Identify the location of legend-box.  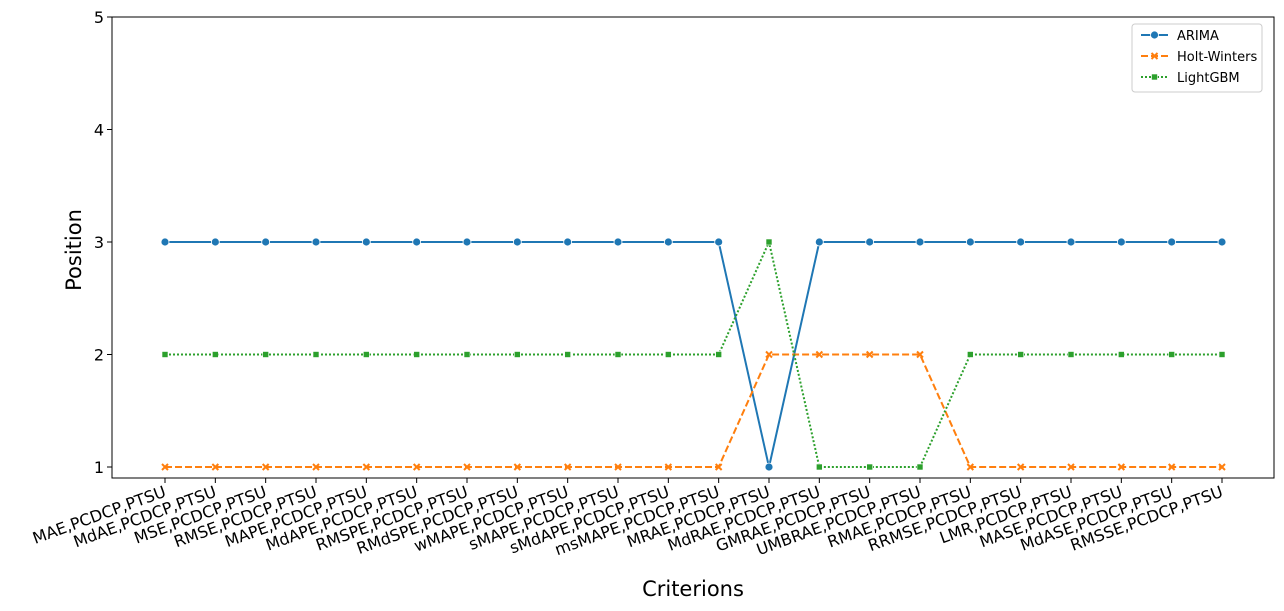
(1197, 58).